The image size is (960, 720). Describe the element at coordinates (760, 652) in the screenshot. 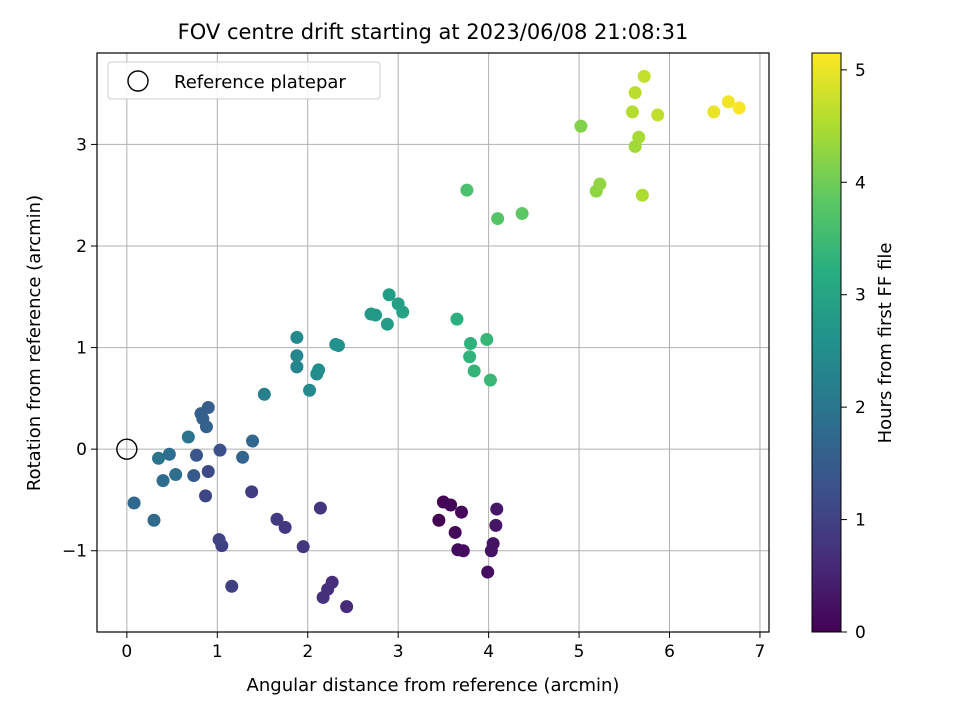

I see `x-tick-label: 7` at that location.